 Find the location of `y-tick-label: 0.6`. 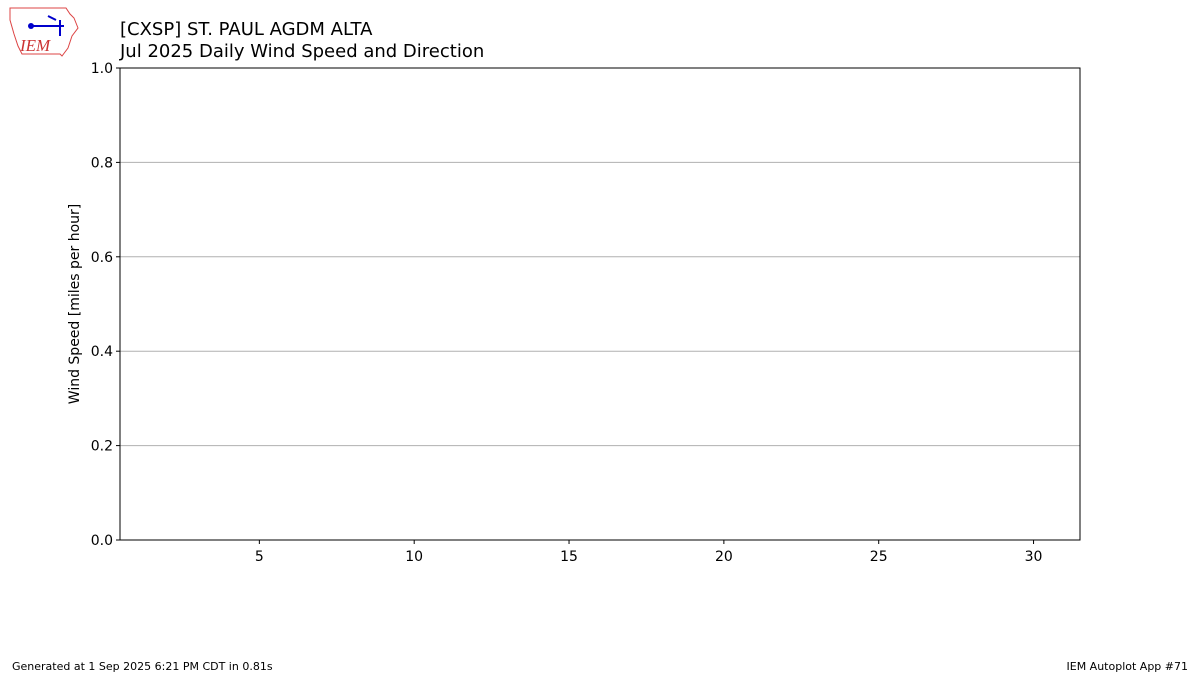

y-tick-label: 0.6 is located at coordinates (102, 258).